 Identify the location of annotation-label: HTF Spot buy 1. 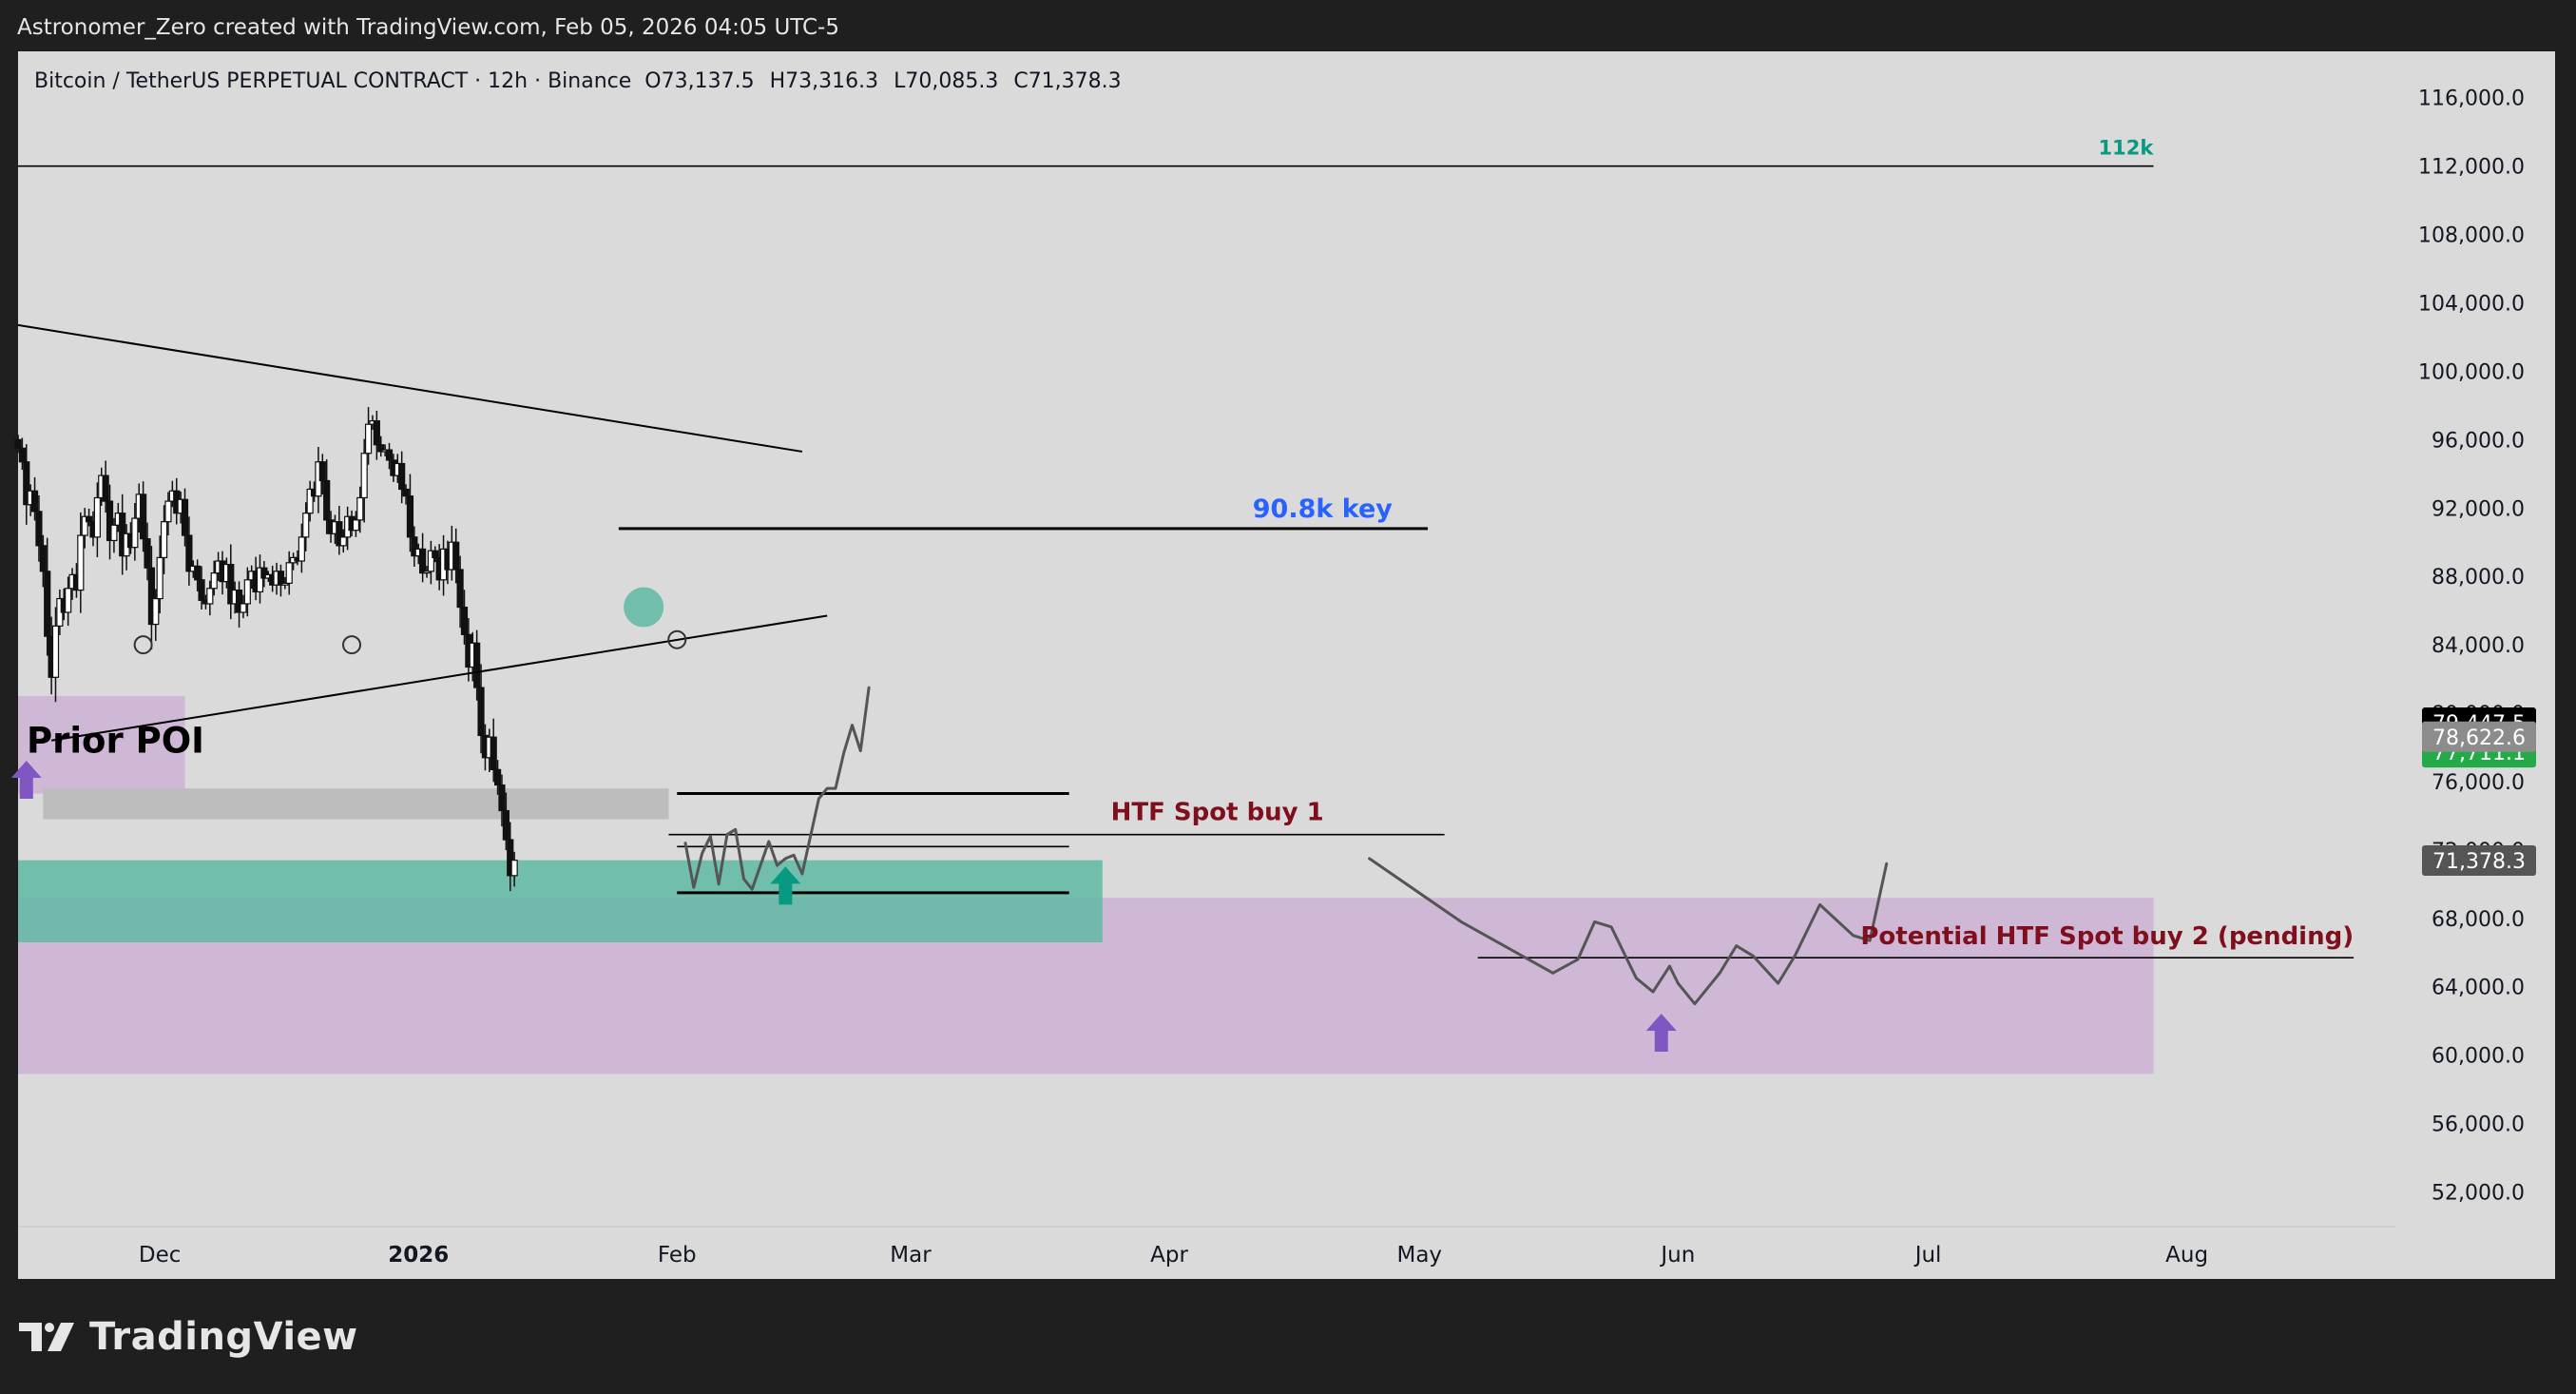
(1218, 813).